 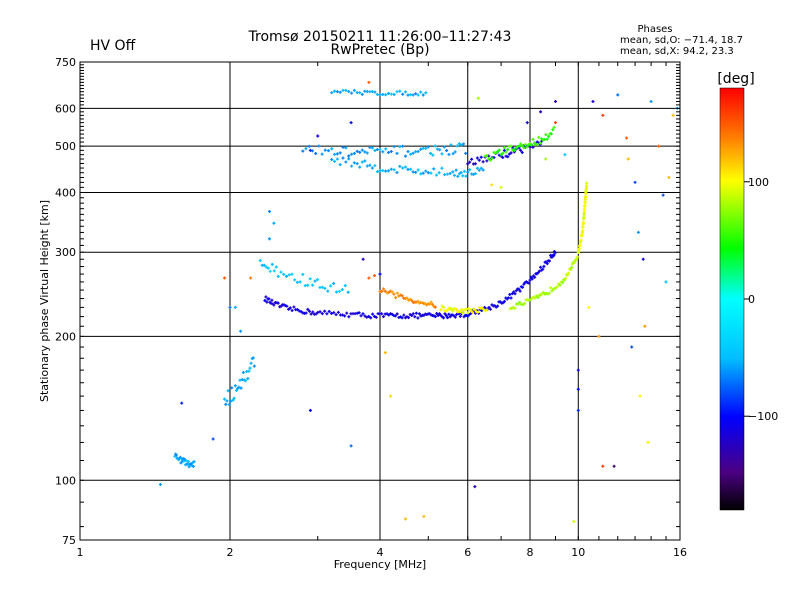 What do you see at coordinates (763, 416) in the screenshot?
I see `colorbar-tick-label: −100` at bounding box center [763, 416].